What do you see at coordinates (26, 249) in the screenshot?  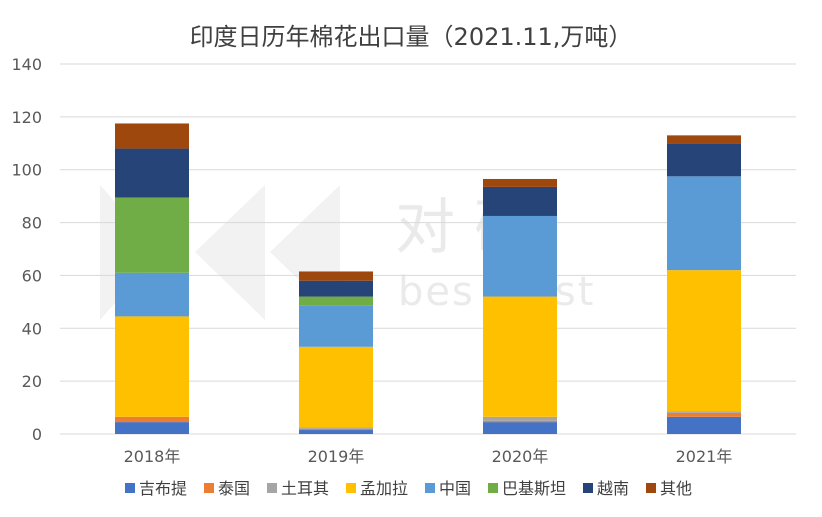 I see `y-axis-ticks: 0 20 40 60 80 100 120 140` at bounding box center [26, 249].